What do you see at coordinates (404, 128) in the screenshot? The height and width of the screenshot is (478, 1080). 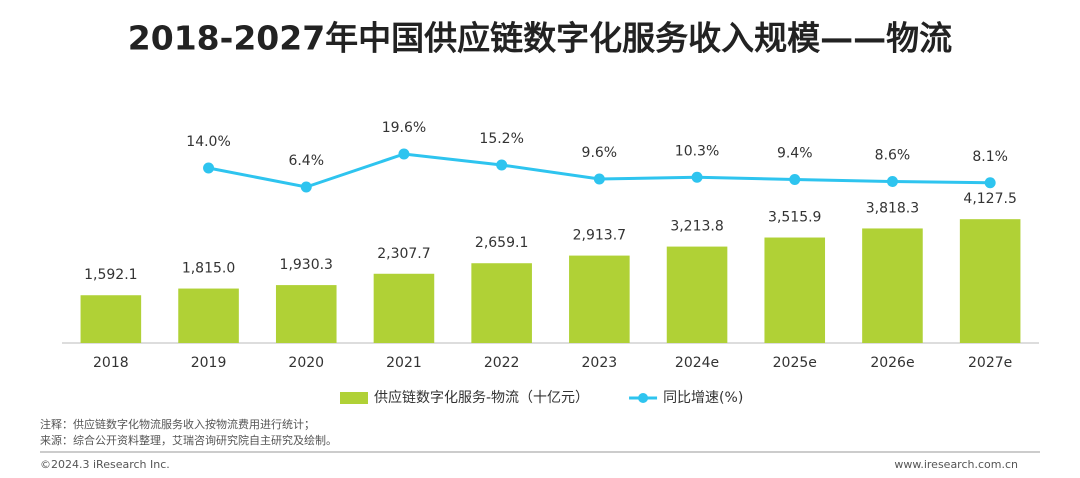 I see `data-label: 19.6%` at bounding box center [404, 128].